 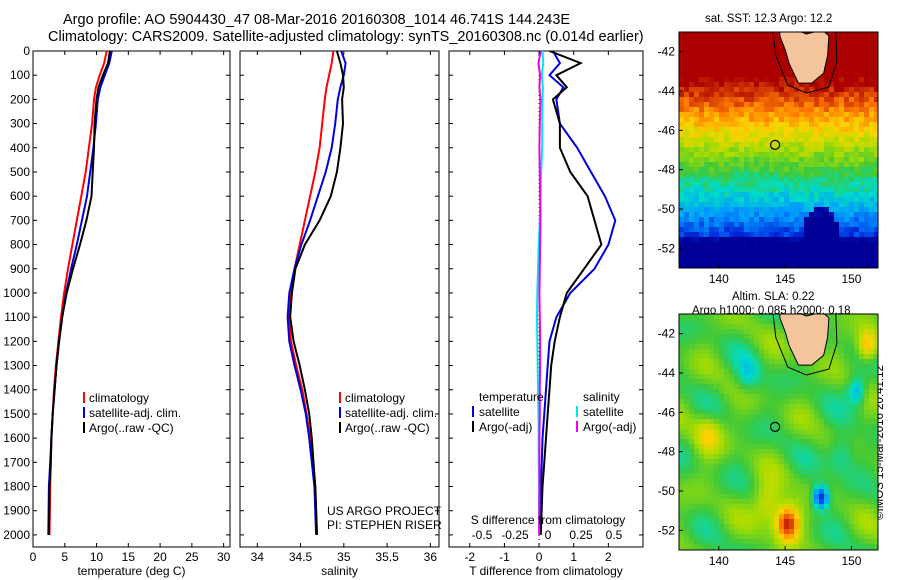 What do you see at coordinates (160, 557) in the screenshot?
I see `x-tick-label: 20` at bounding box center [160, 557].